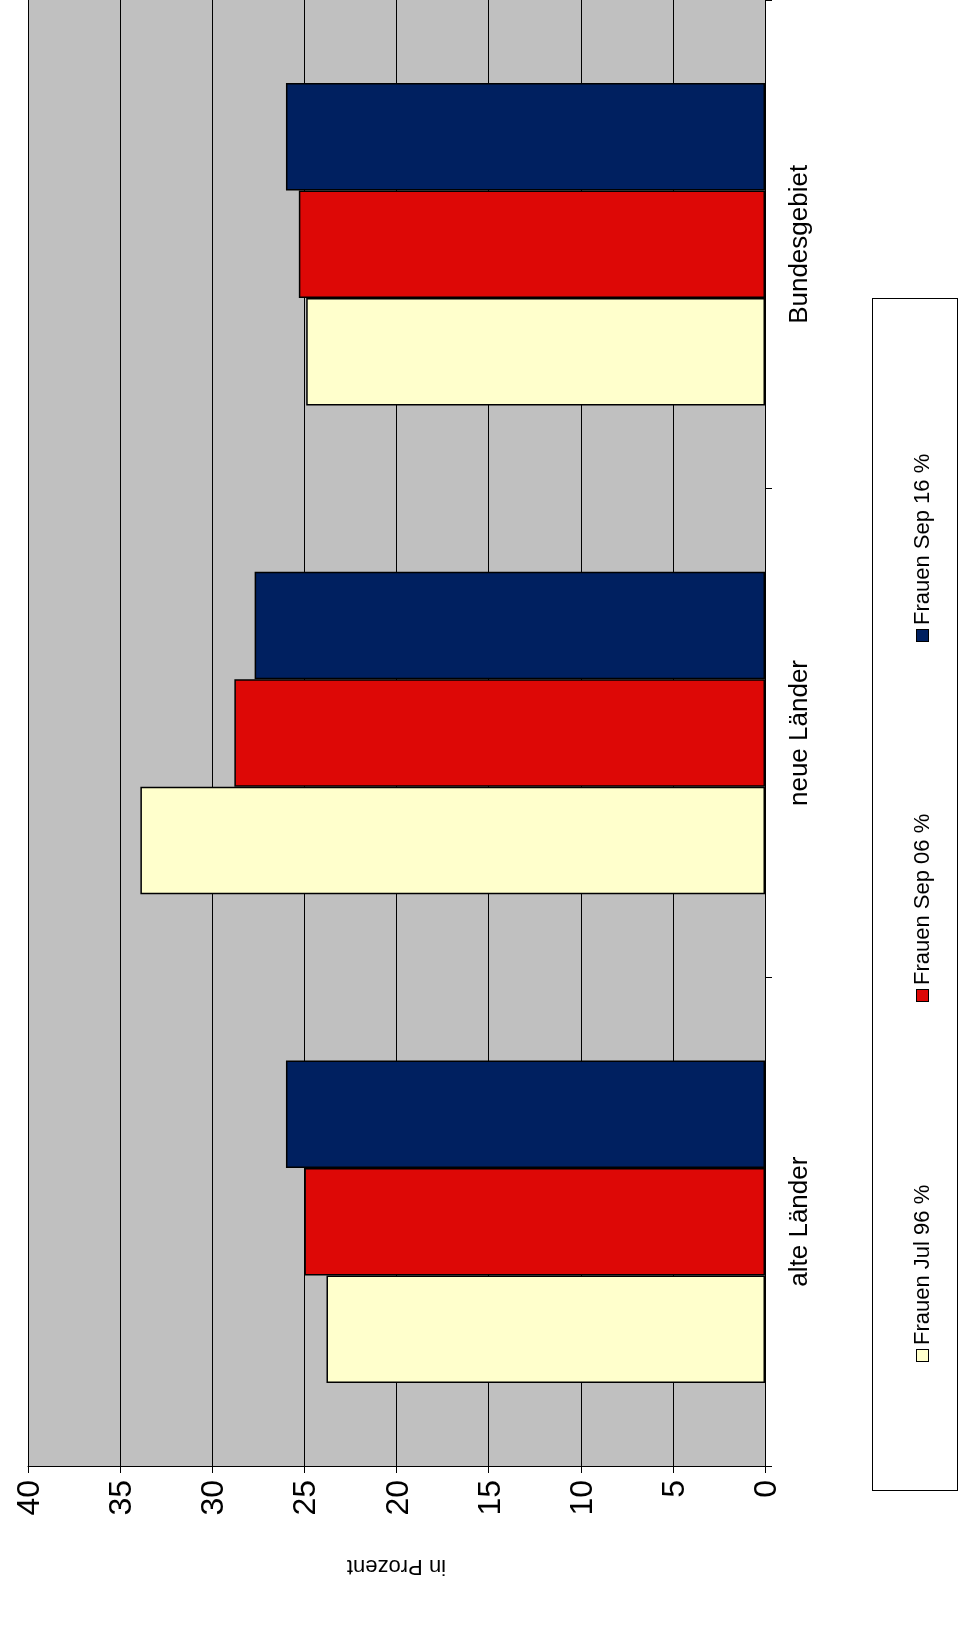 This screenshot has height=1627, width=965. Describe the element at coordinates (120, 1498) in the screenshot. I see `x-tick-label: 35` at that location.